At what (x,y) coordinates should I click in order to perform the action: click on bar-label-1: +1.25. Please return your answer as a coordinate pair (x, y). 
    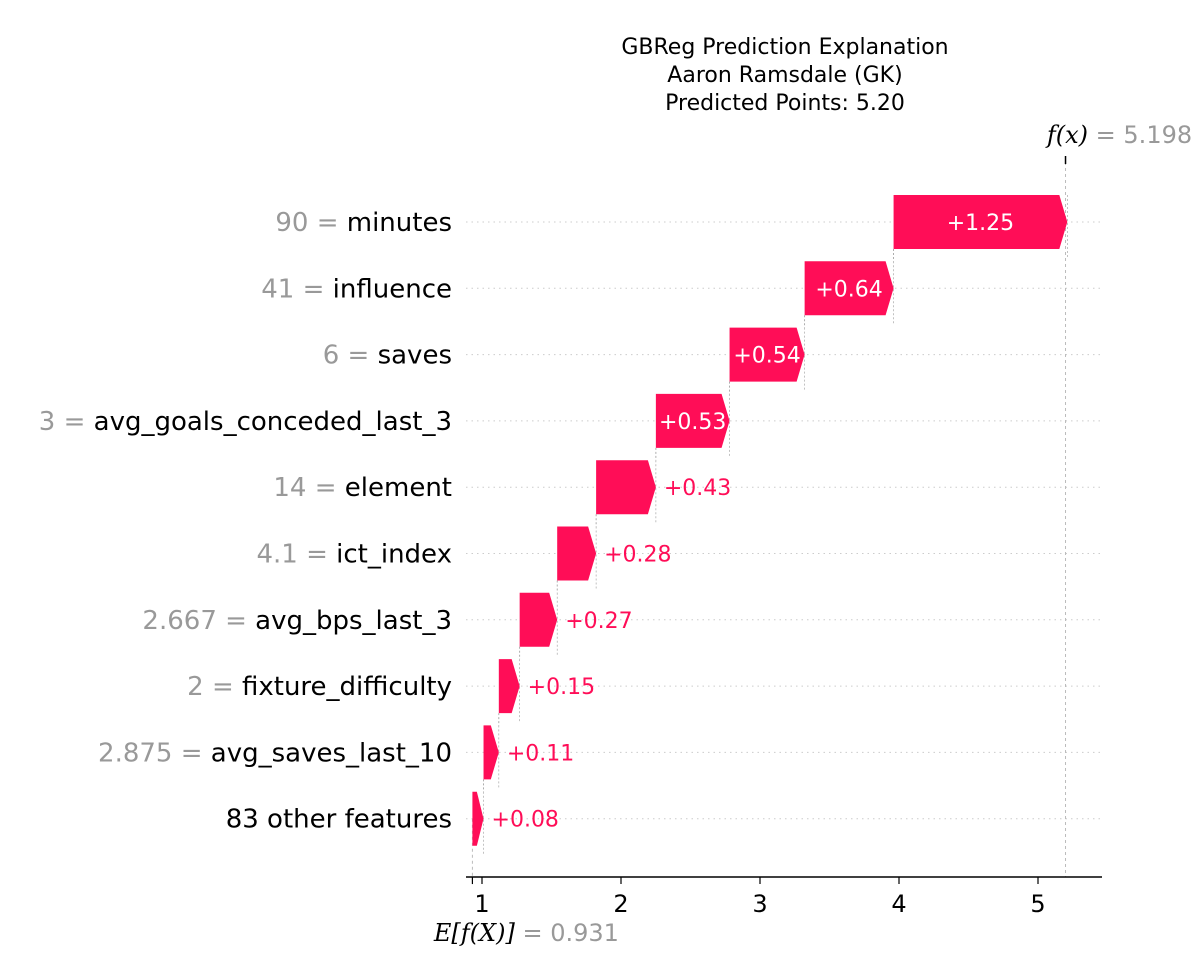
    Looking at the image, I should click on (980, 223).